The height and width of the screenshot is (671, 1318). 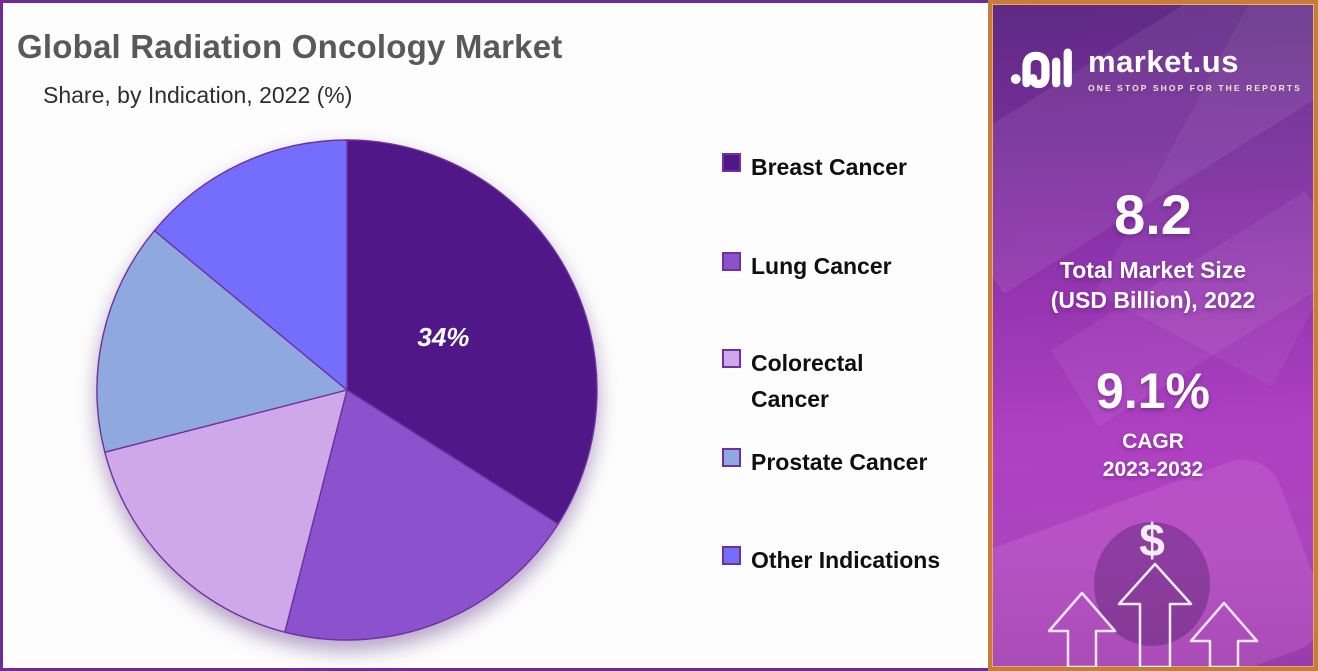 What do you see at coordinates (821, 266) in the screenshot?
I see `legend-label: Lung Cancer` at bounding box center [821, 266].